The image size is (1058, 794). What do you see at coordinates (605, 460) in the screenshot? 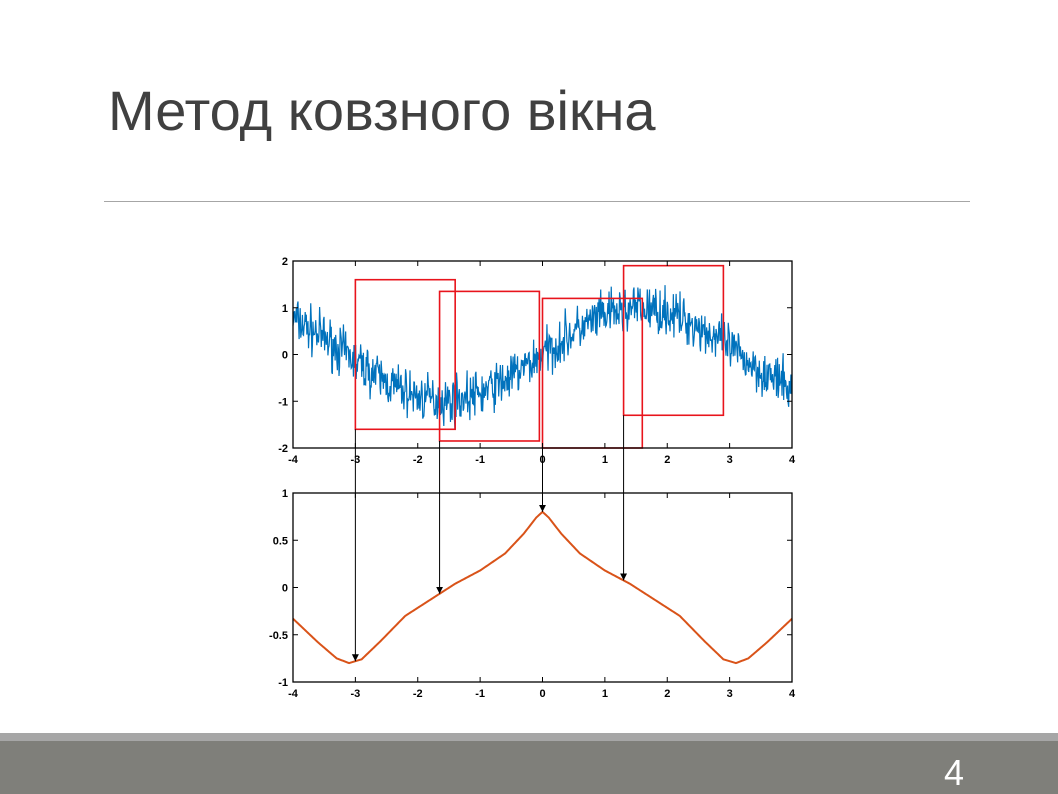
I see `top-xtick-label: 1` at bounding box center [605, 460].